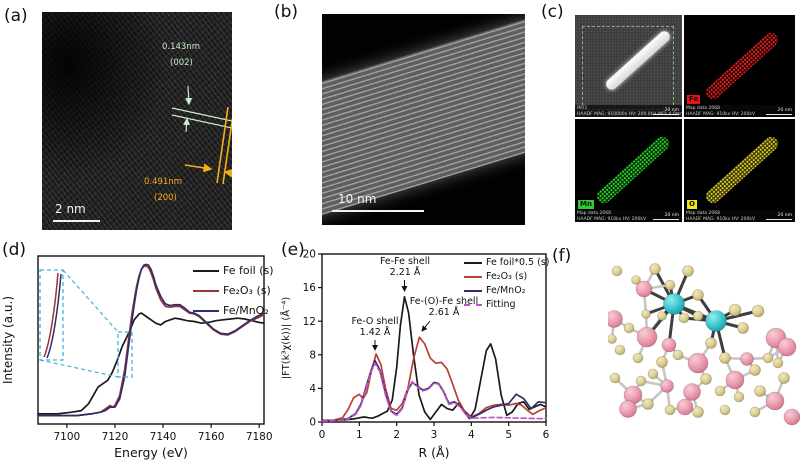 This screenshot has width=800, height=464. What do you see at coordinates (233, 270) in the screenshot?
I see `legend-item: Fe foil (s)` at bounding box center [233, 270].